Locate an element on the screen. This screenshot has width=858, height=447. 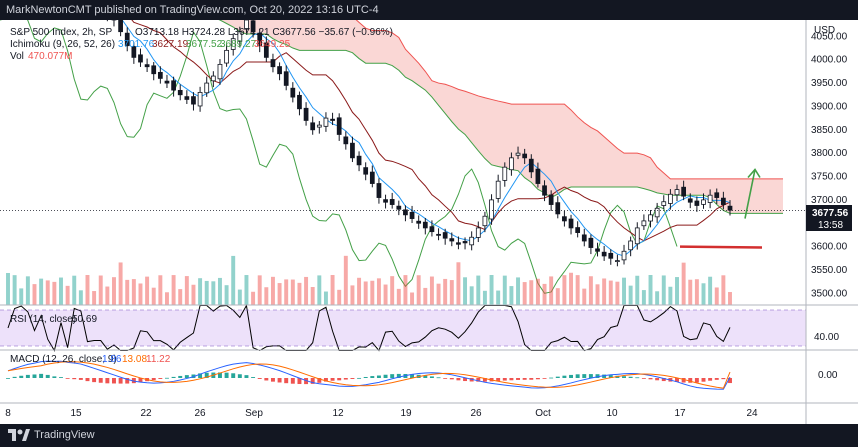
price-tick: 4050.00 is located at coordinates (829, 36).